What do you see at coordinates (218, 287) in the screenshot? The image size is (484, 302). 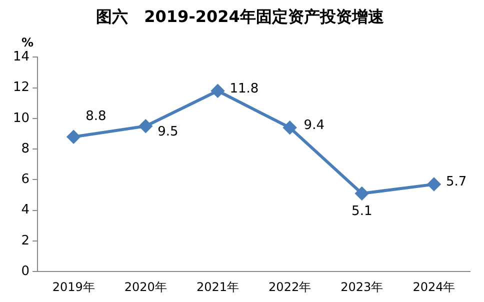 I see `x-tick-label: 2021年` at bounding box center [218, 287].